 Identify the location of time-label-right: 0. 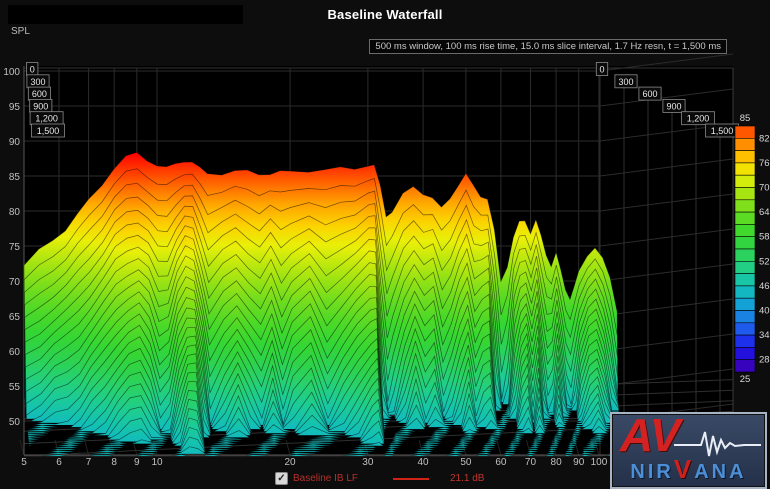
(602, 69).